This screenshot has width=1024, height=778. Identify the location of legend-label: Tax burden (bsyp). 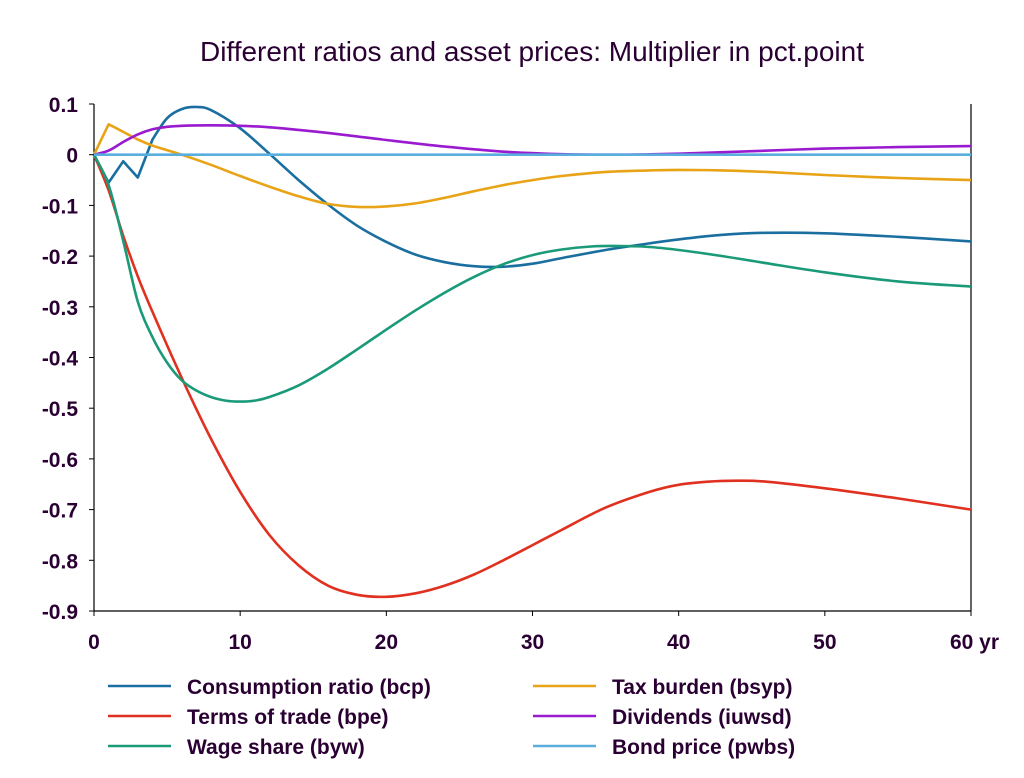
(702, 687).